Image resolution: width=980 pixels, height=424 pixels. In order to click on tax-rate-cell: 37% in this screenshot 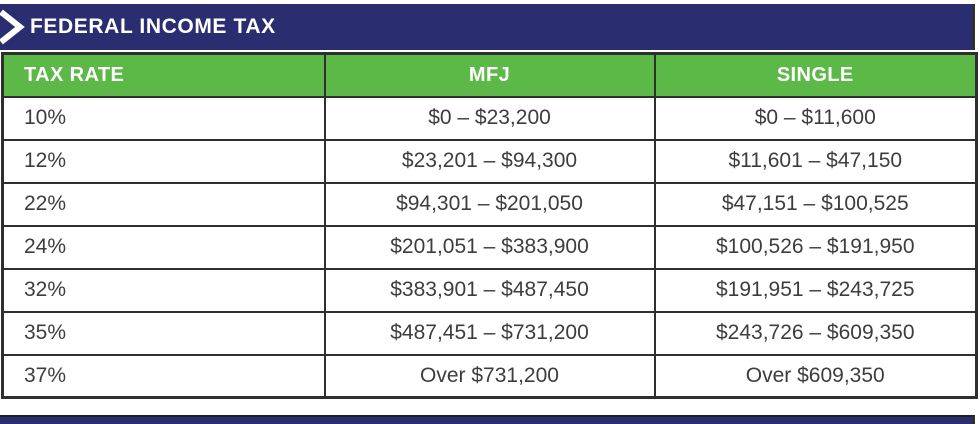, I will do `click(163, 376)`.